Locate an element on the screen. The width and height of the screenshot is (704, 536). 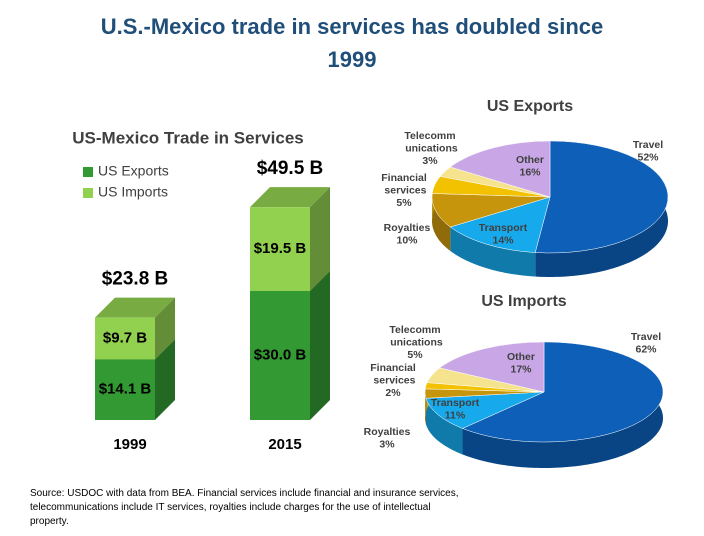
bar-value-label: $14.1 B is located at coordinates (125, 389).